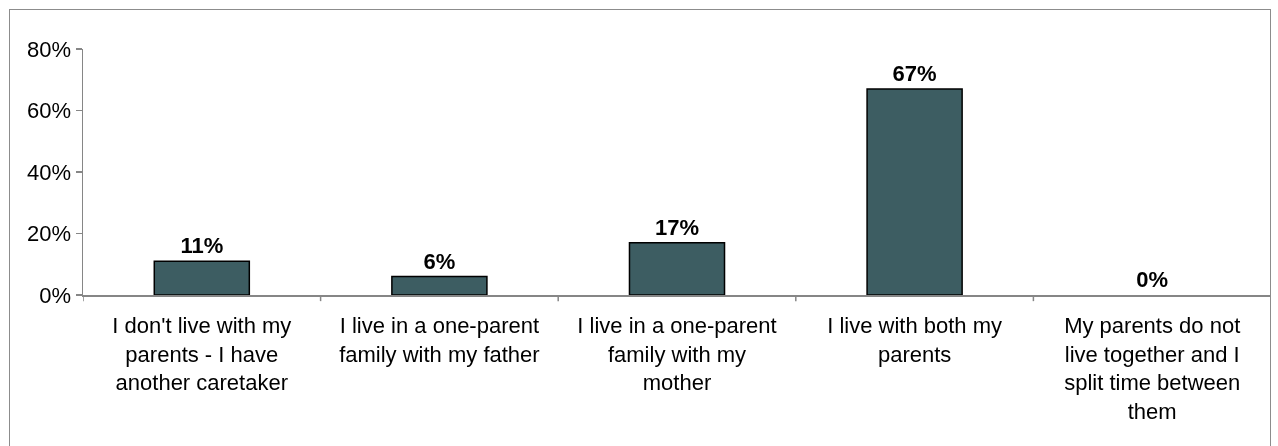 Image resolution: width=1278 pixels, height=446 pixels. What do you see at coordinates (439, 261) in the screenshot?
I see `data-label: 6%` at bounding box center [439, 261].